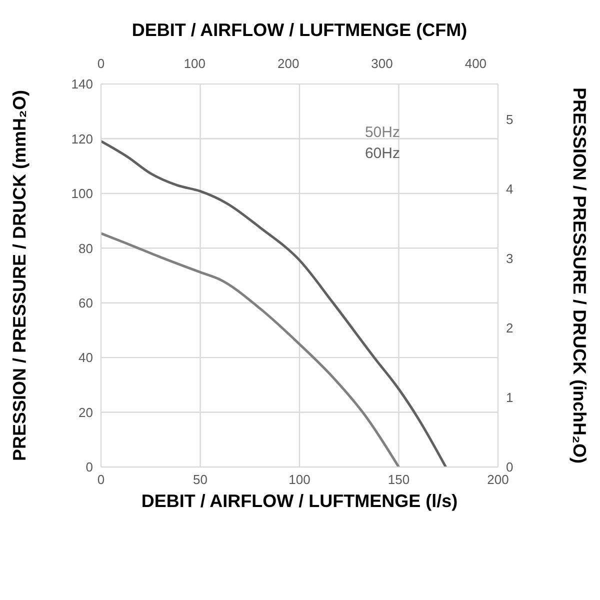 This screenshot has width=600, height=600. I want to click on y-tick-label: 100, so click(82, 194).